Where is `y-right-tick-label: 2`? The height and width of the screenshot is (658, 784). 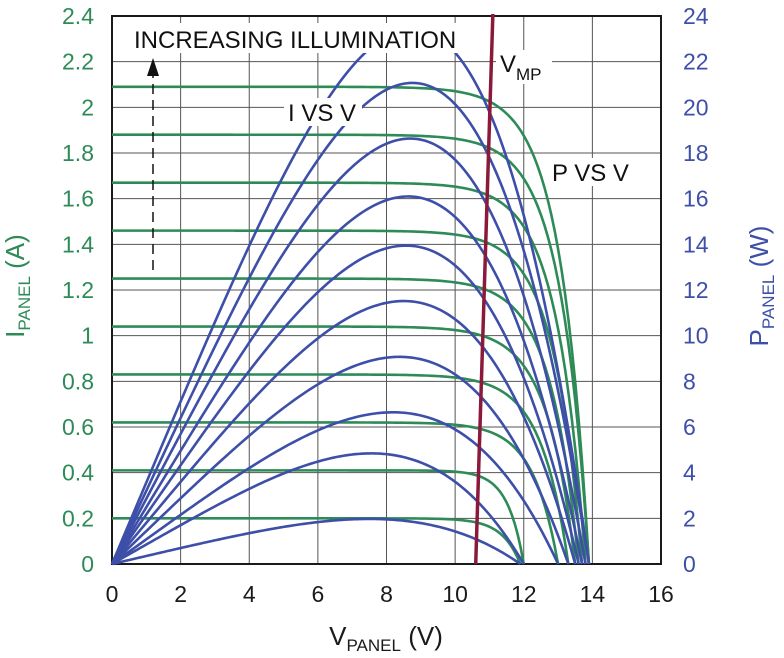 y-right-tick-label: 2 is located at coordinates (689, 518).